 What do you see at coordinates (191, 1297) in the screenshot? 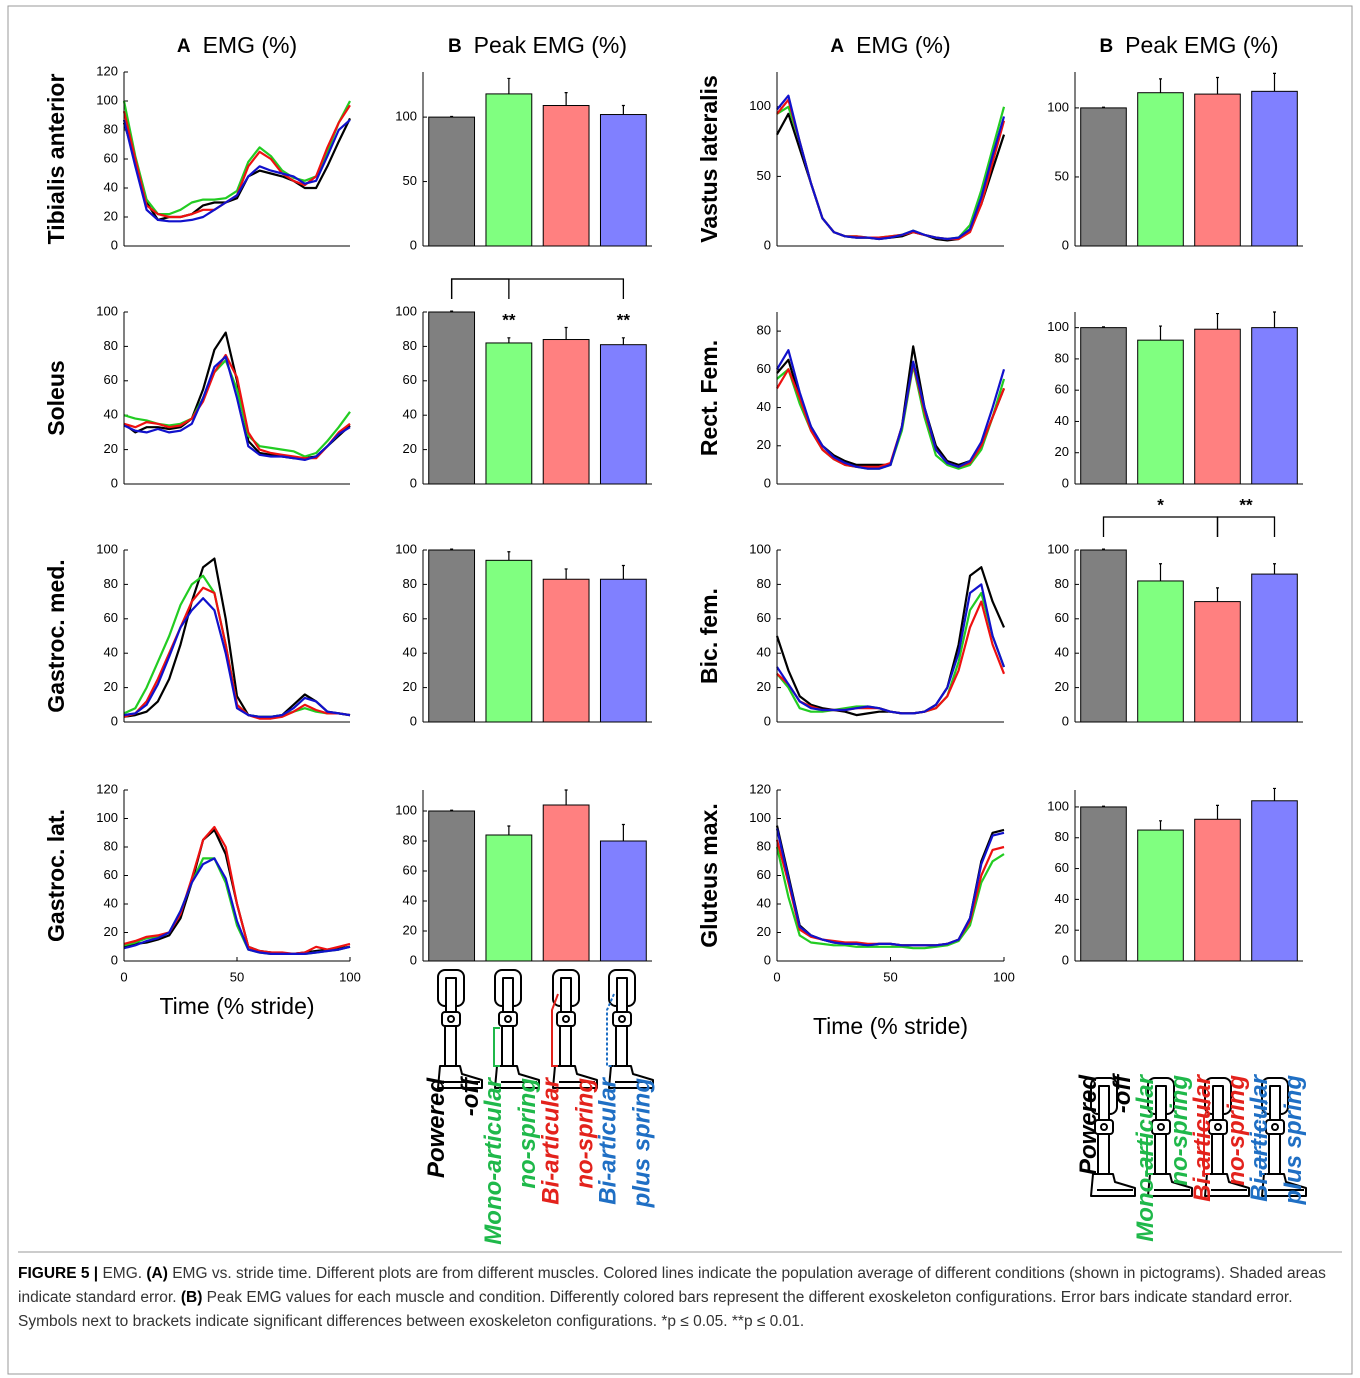
I see `caption-text: (B)` at bounding box center [191, 1297].